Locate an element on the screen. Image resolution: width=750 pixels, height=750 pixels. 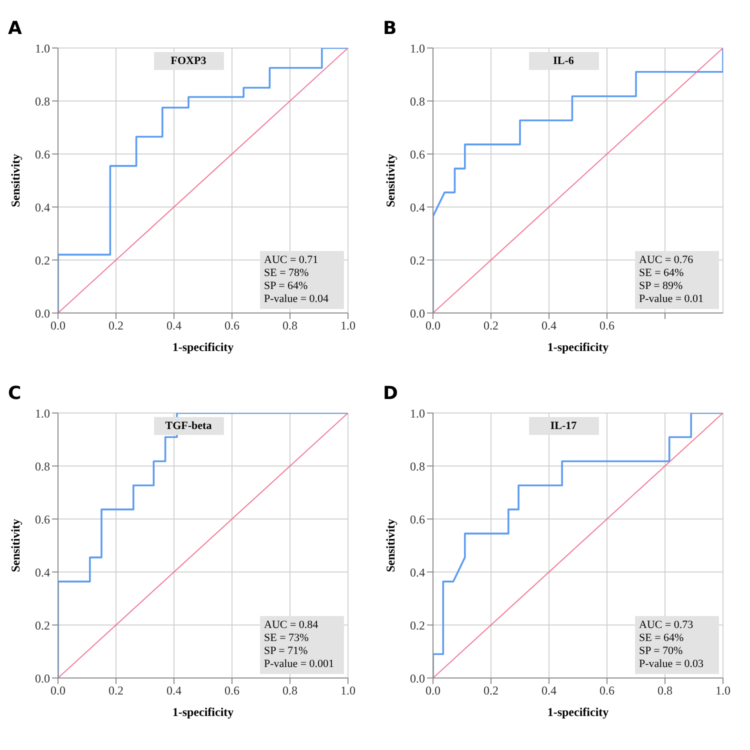
annotation: AUC = 0.84 is located at coordinates (292, 625).